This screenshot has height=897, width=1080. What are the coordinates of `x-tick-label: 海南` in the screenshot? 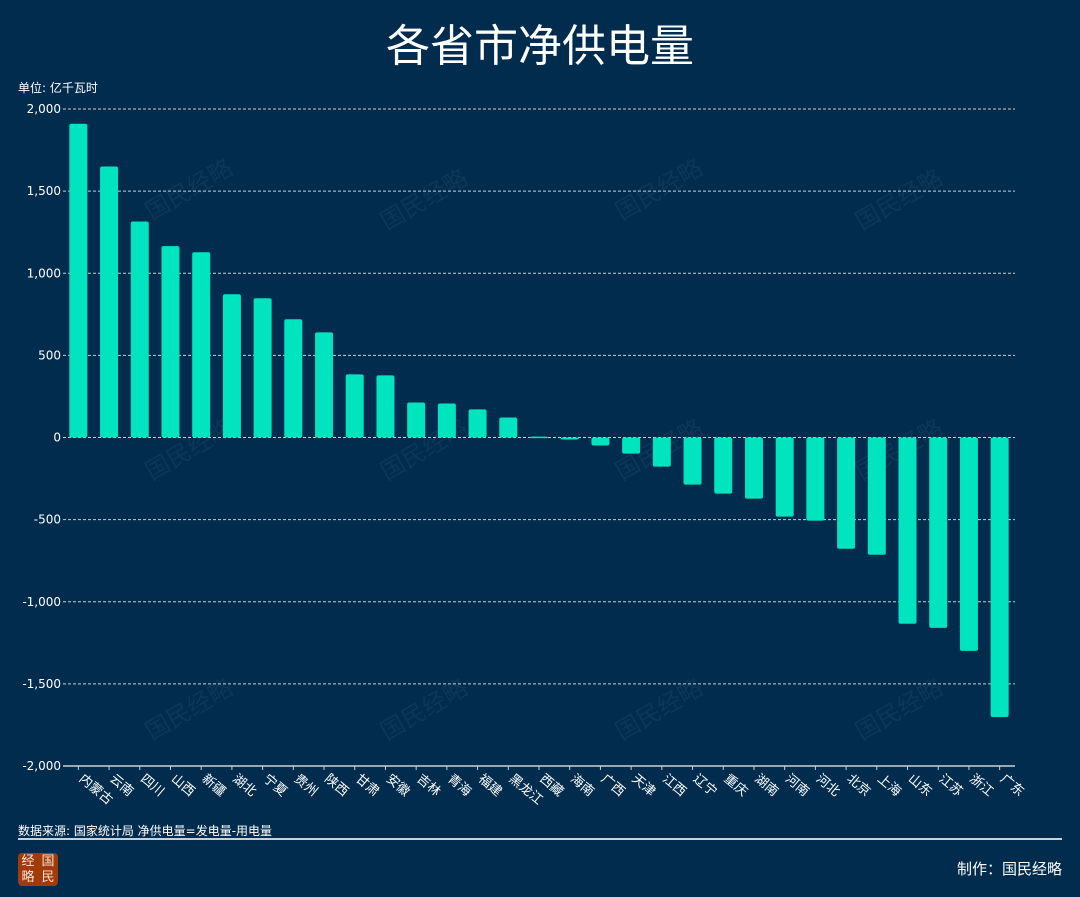 It's located at (582, 785).